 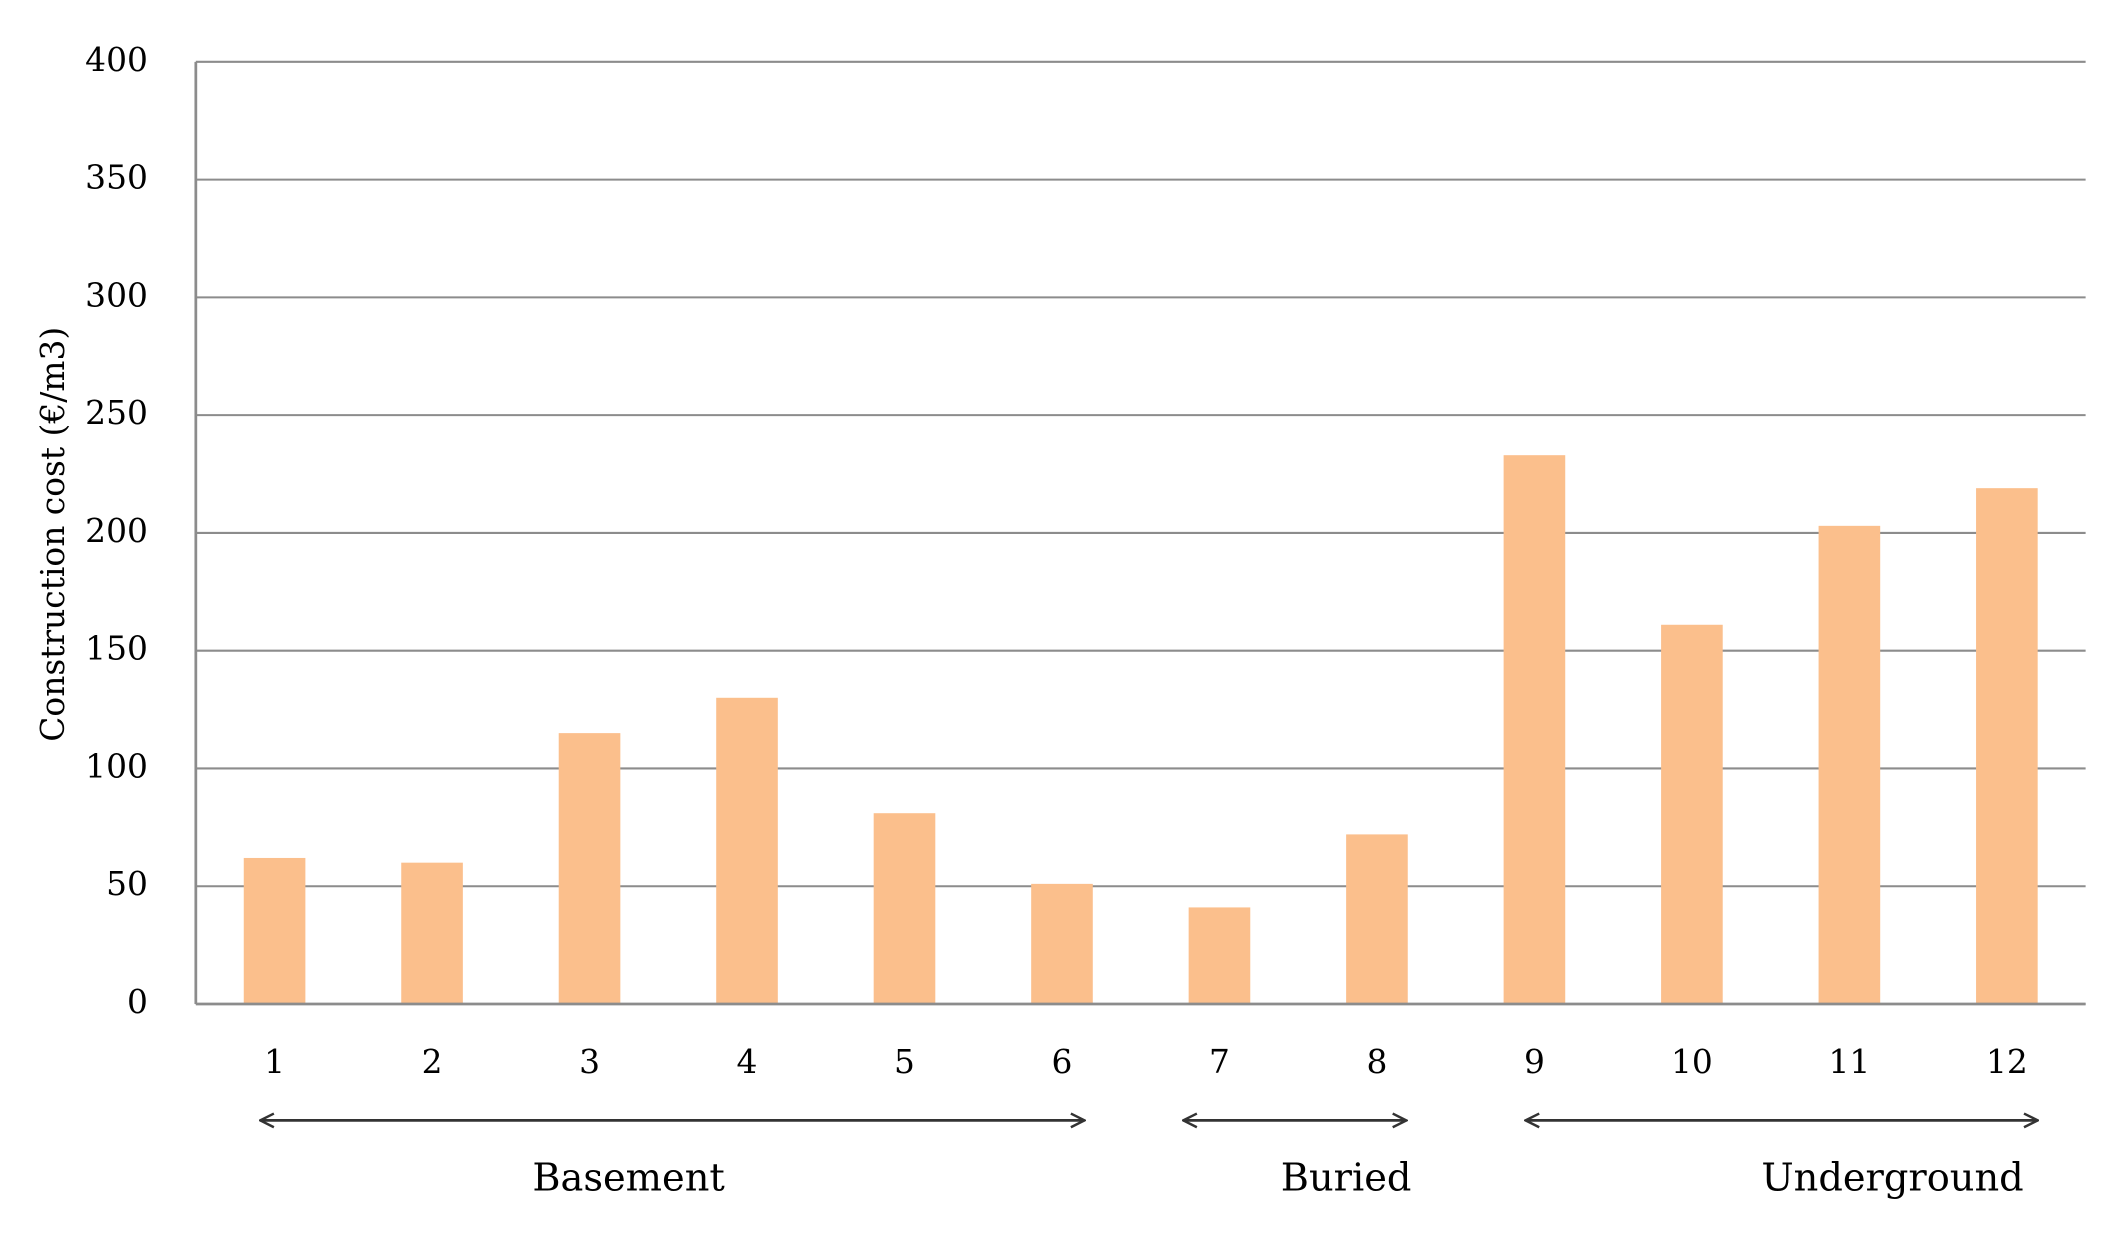 I want to click on group-label: Basement, so click(x=628, y=1178).